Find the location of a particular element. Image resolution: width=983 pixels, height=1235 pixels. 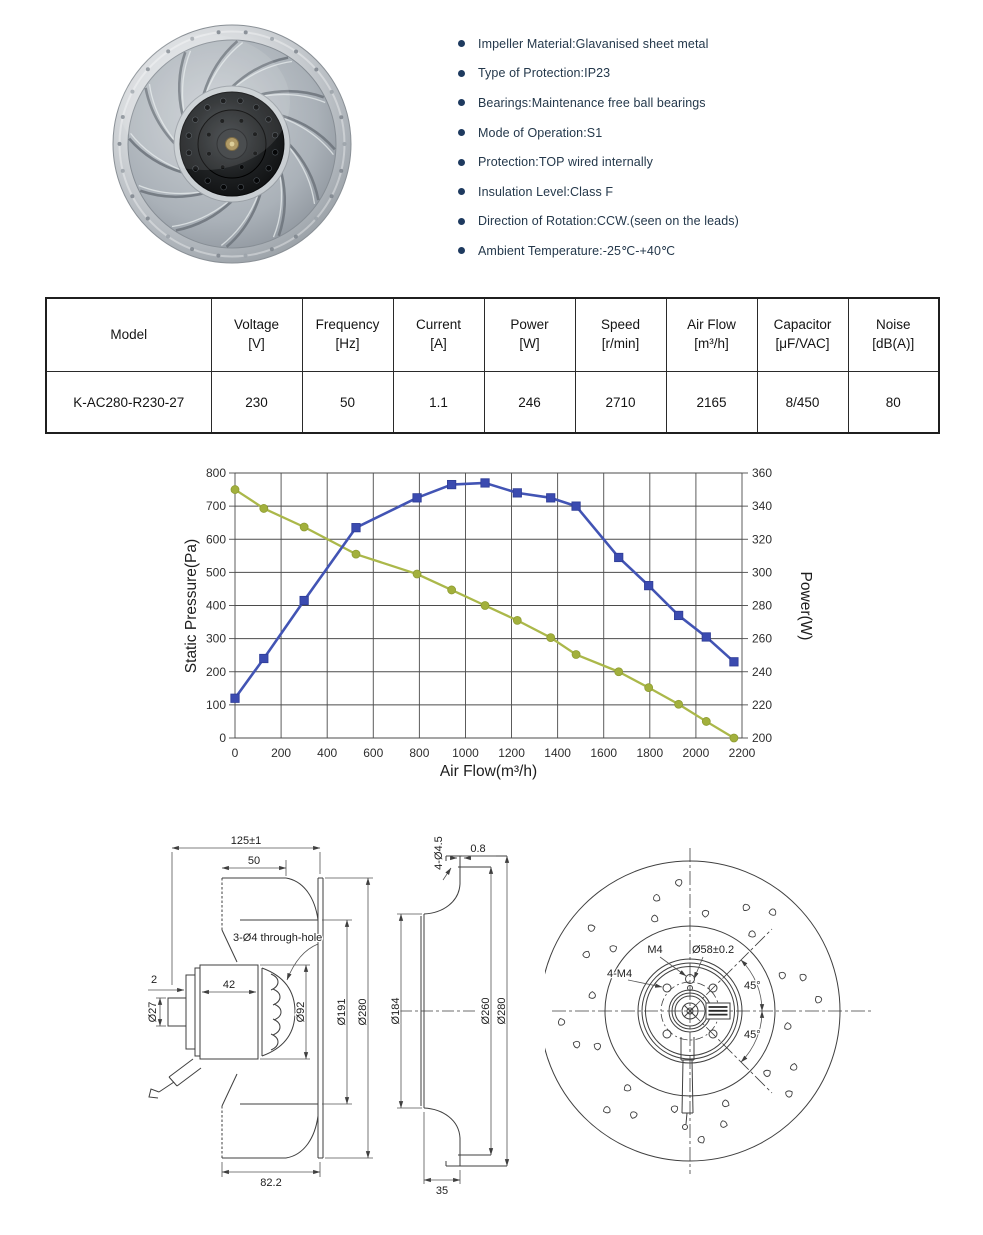

spec-bullet-text: Bearings:Maintenance free ball bearings is located at coordinates (592, 102).